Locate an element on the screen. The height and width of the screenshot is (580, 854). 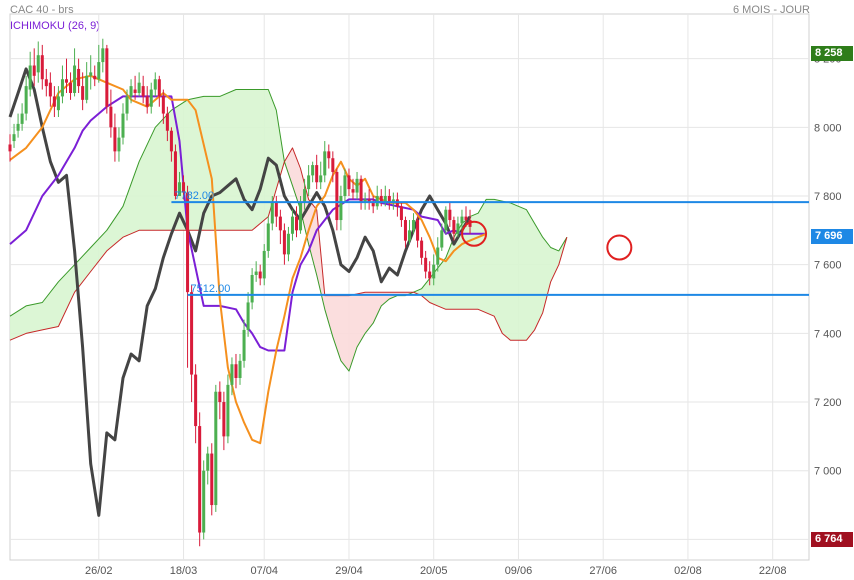
y-tick-label: 7 800 is located at coordinates (828, 197).